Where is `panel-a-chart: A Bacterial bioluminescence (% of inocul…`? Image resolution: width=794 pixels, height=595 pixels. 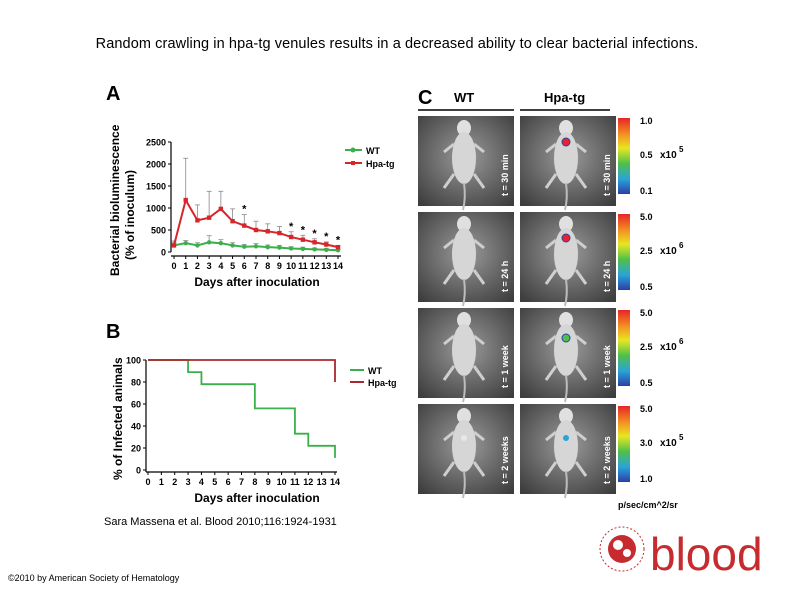 panel-a-chart: A Bacterial bioluminescence (% of inocul… is located at coordinates (250, 186).